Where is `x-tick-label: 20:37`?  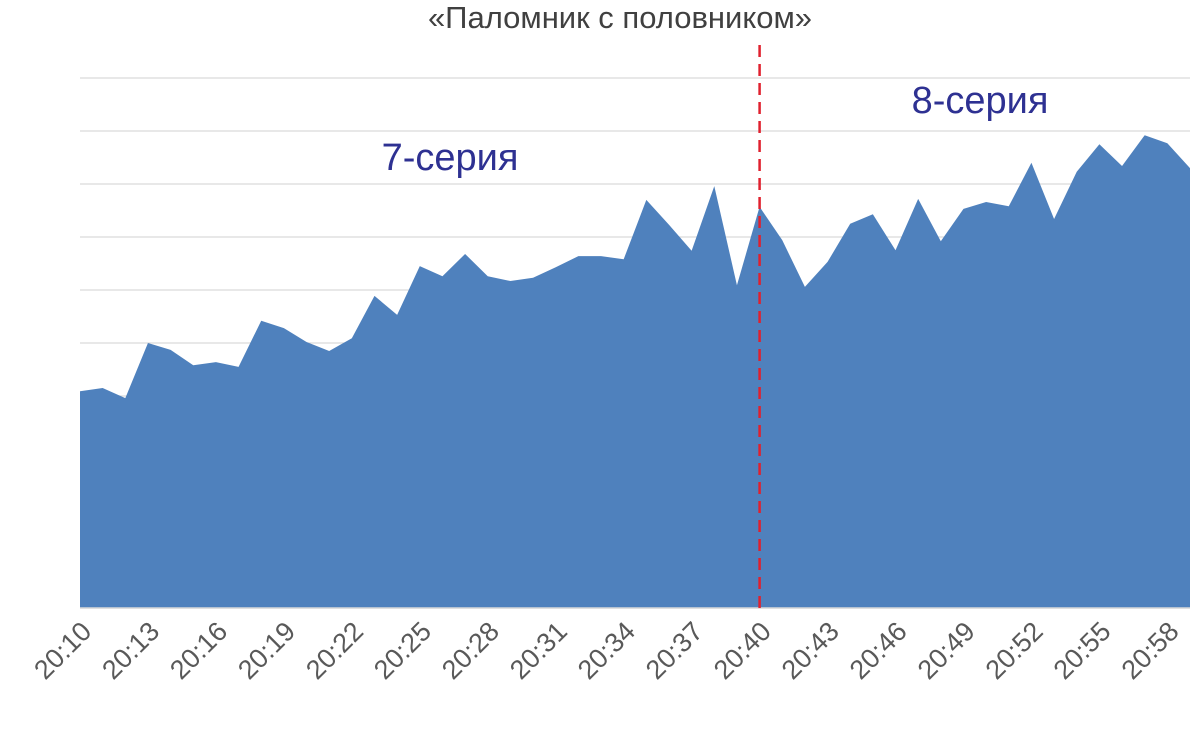
x-tick-label: 20:37 is located at coordinates (674, 650).